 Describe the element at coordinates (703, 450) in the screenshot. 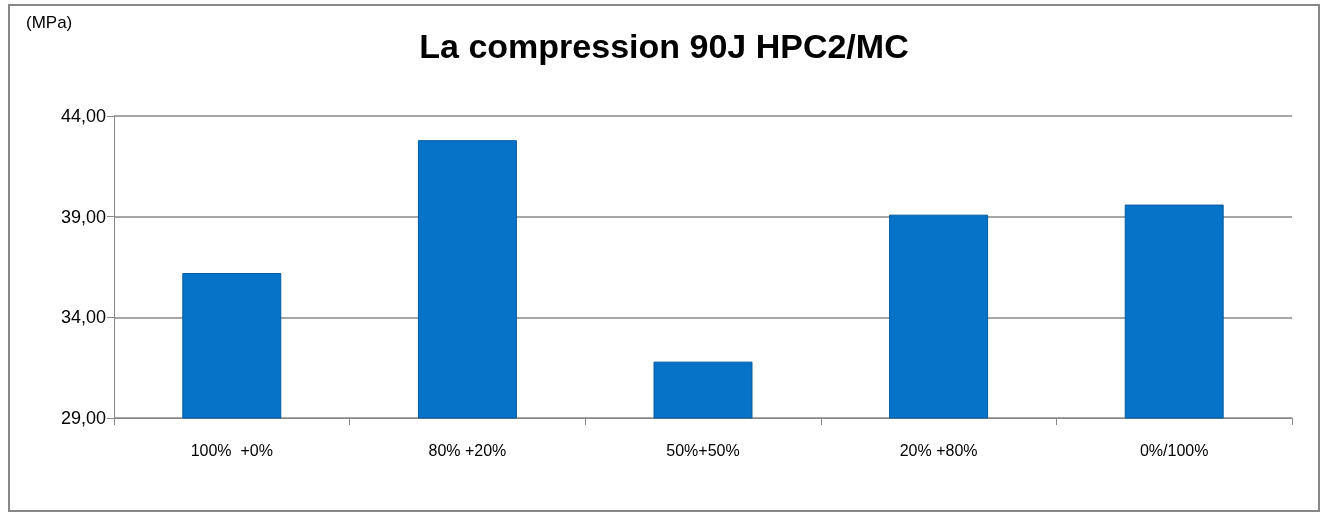

I see `x-tick-label: 50%+50%` at that location.